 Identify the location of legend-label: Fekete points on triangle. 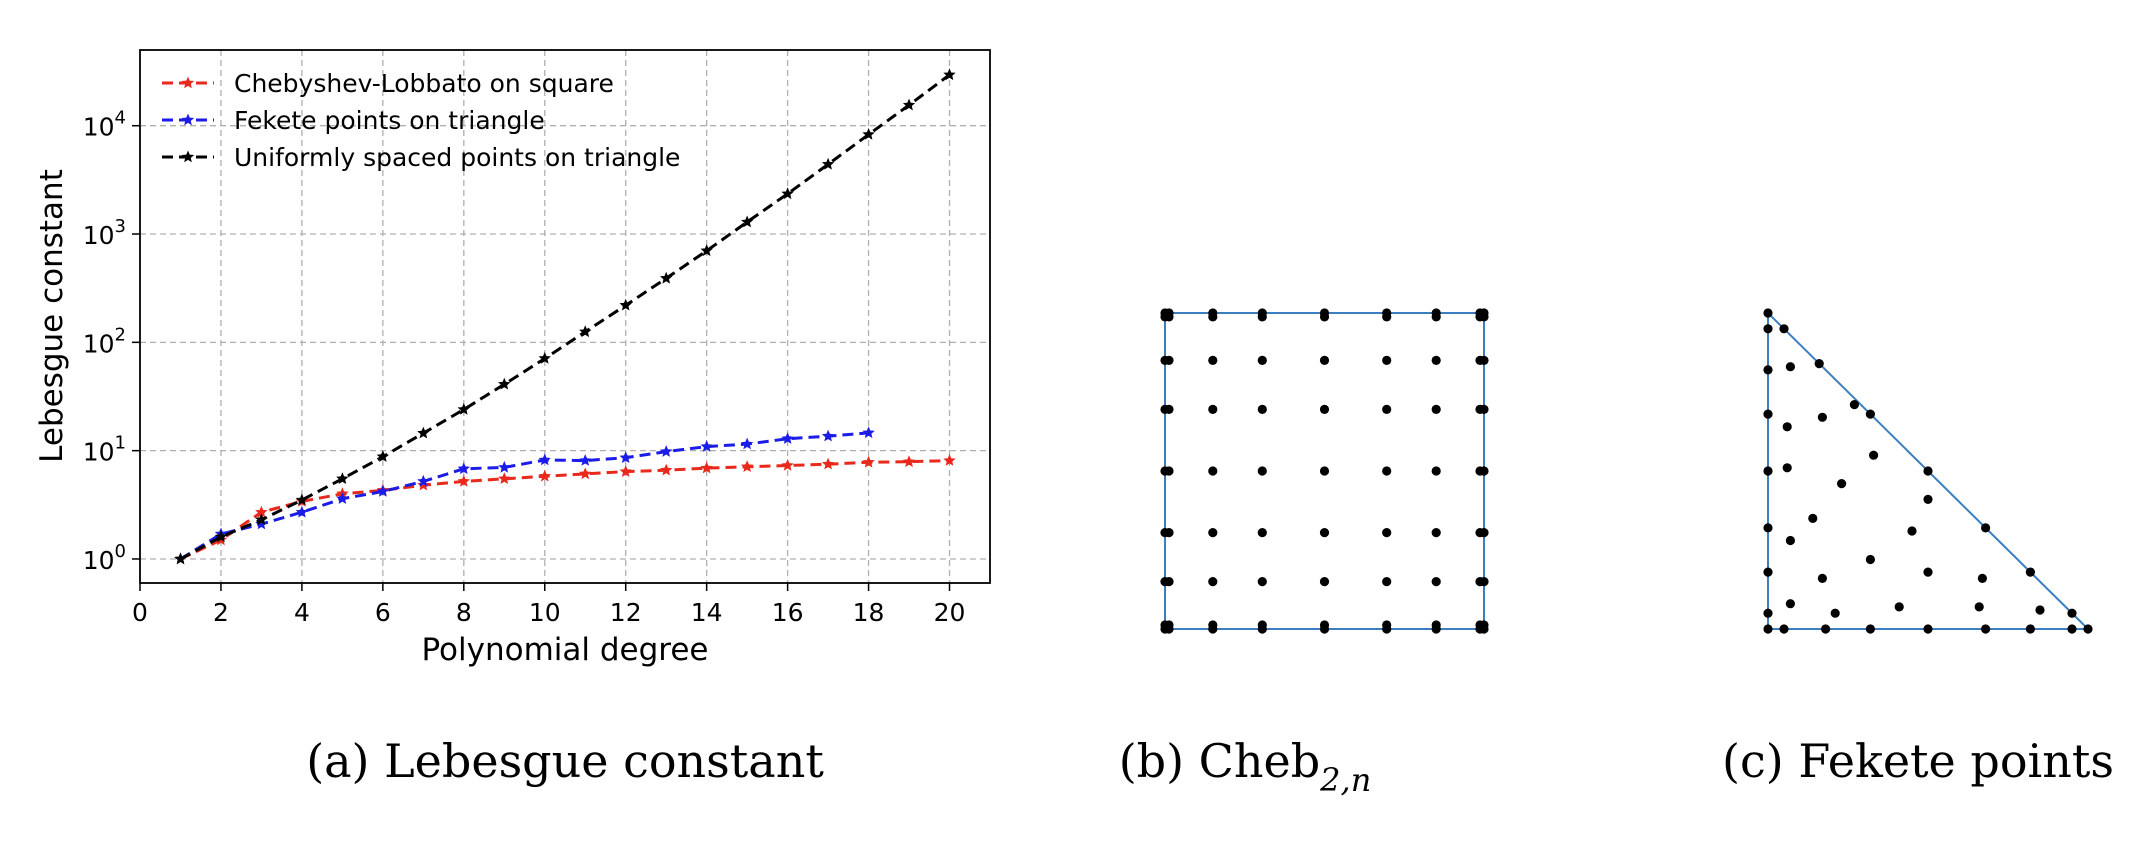
(389, 120).